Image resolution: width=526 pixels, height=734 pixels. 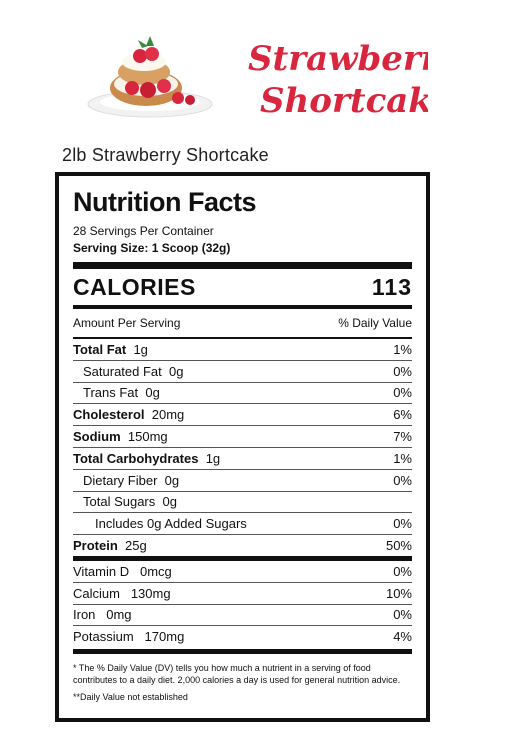 I want to click on nutrient-name: Saturated Fat, so click(x=122, y=371).